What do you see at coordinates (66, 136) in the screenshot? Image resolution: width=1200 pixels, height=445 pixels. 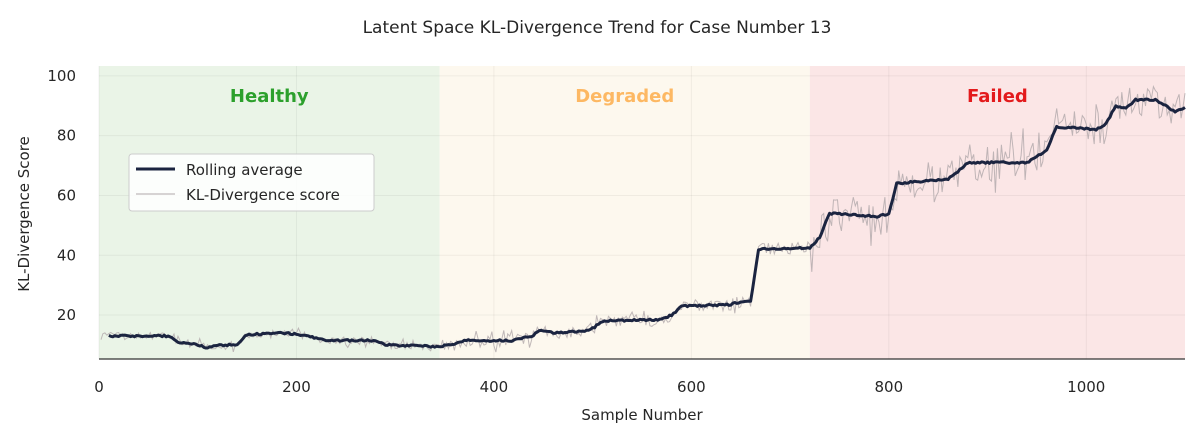 I see `y-tick-label: 80` at bounding box center [66, 136].